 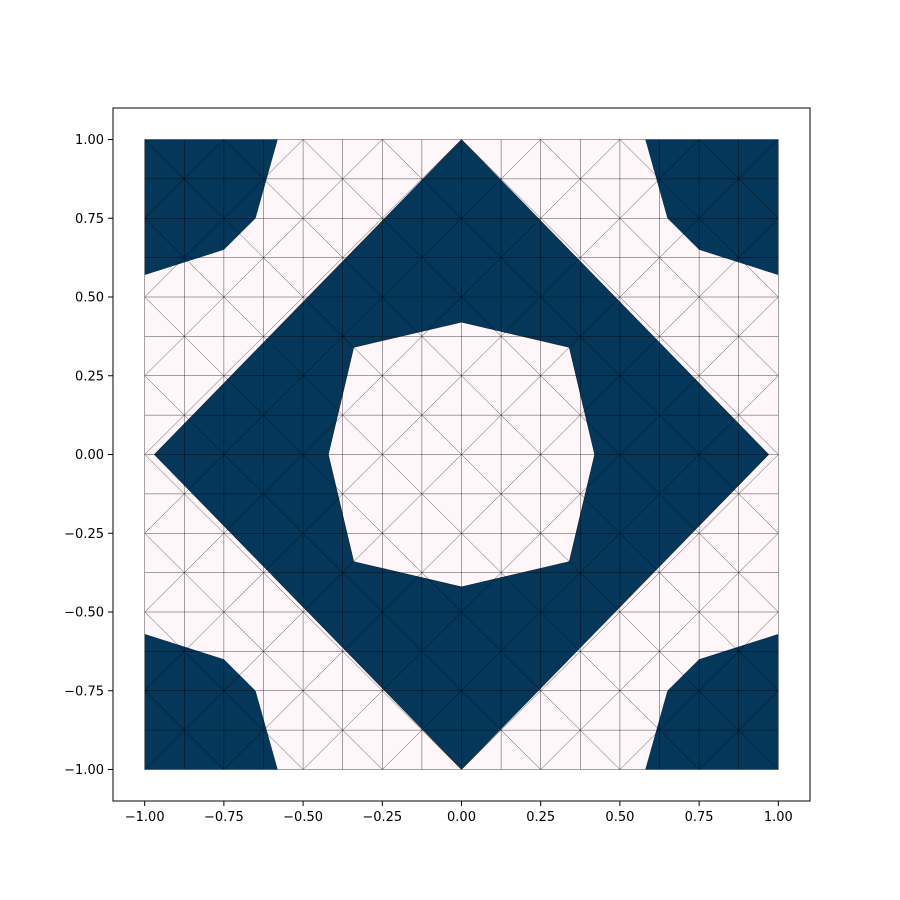 I want to click on y-tick-label: −0.75, so click(x=84, y=691).